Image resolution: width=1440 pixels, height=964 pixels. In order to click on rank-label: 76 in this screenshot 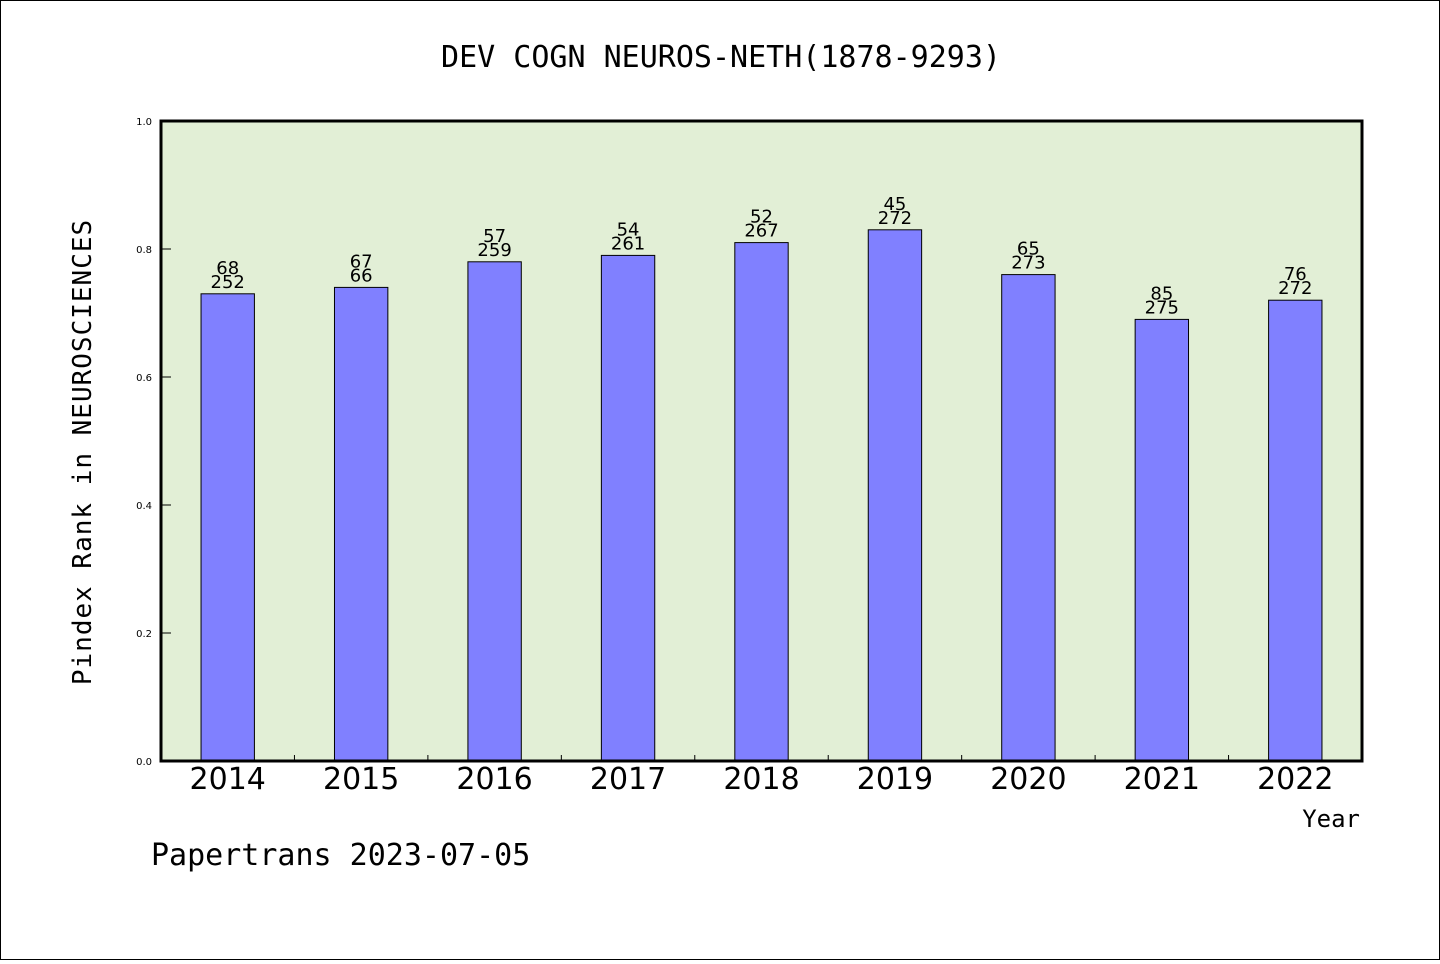, I will do `click(1295, 274)`.